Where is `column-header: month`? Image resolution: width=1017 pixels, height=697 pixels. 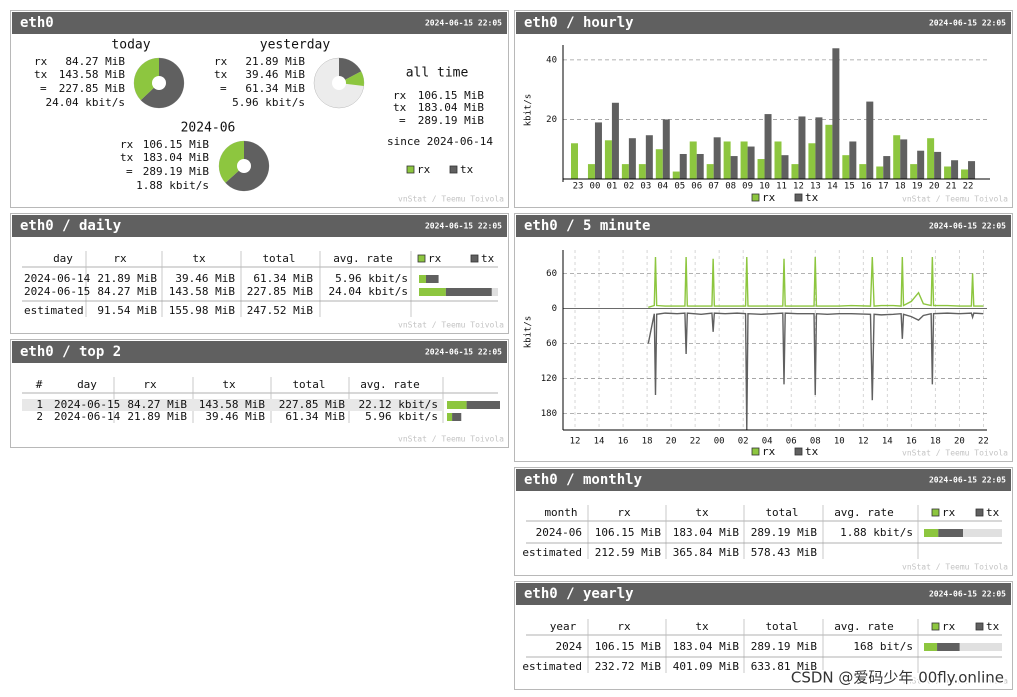 column-header: month is located at coordinates (560, 512).